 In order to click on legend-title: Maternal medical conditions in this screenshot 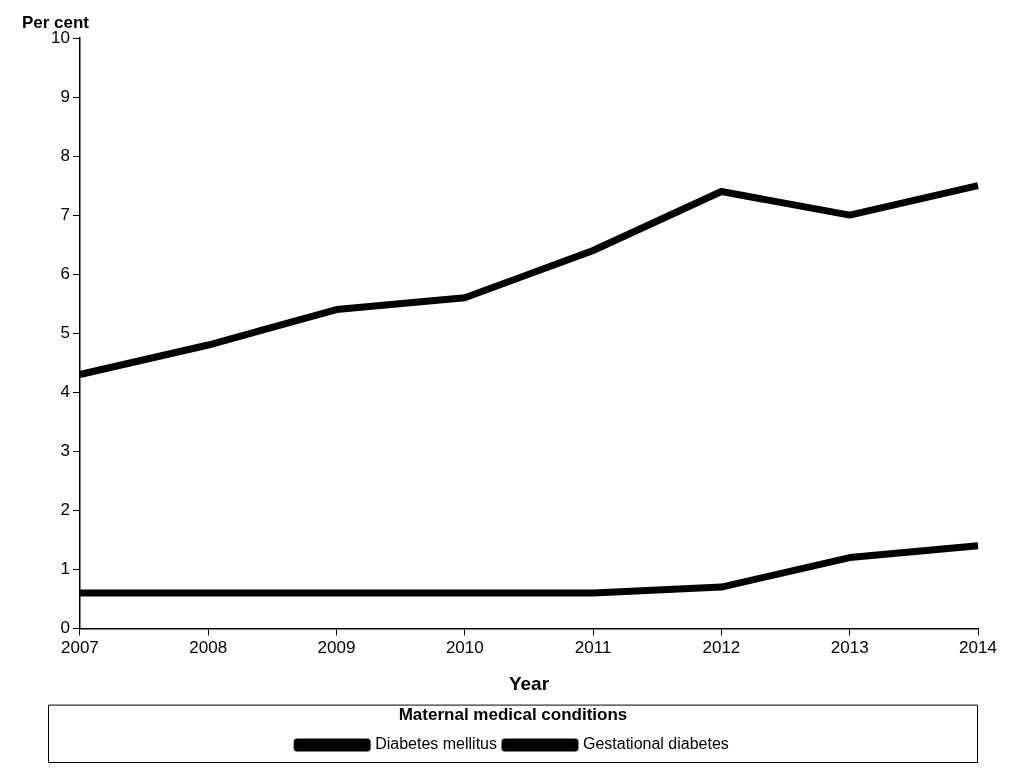, I will do `click(513, 714)`.